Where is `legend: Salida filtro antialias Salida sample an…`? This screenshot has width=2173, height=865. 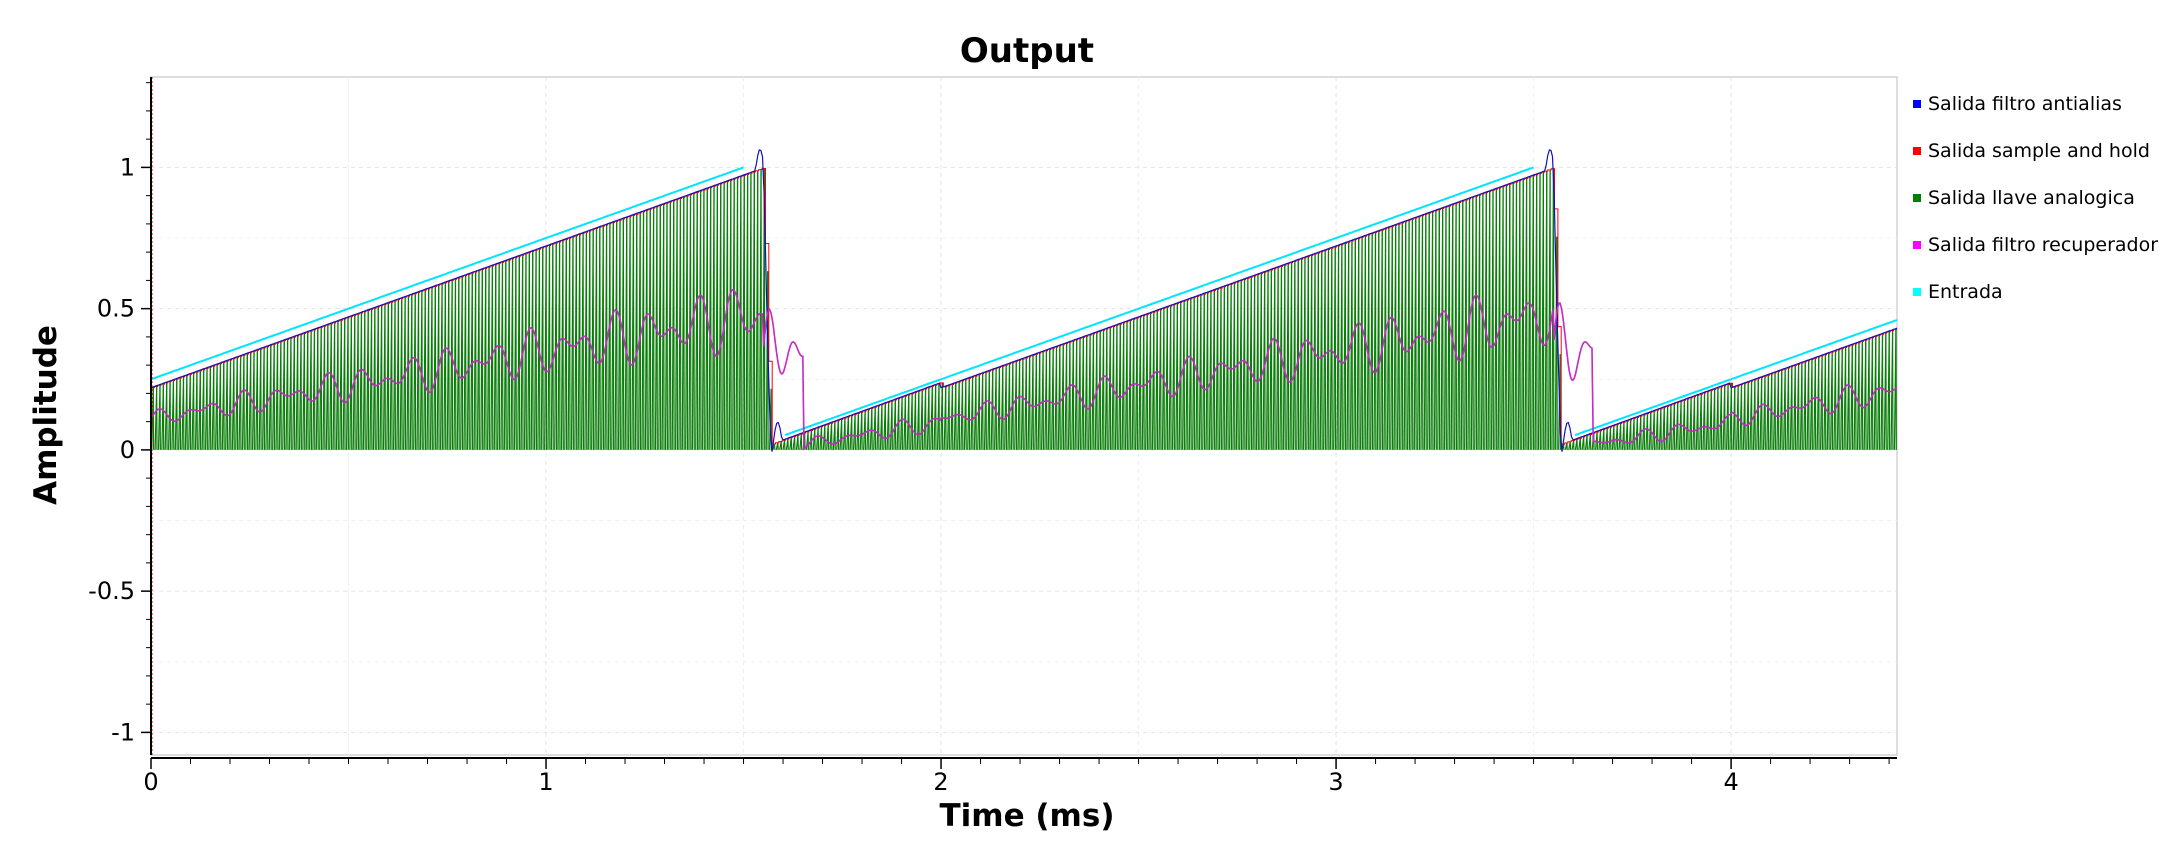 legend: Salida filtro antialias Salida sample an… is located at coordinates (2035, 197).